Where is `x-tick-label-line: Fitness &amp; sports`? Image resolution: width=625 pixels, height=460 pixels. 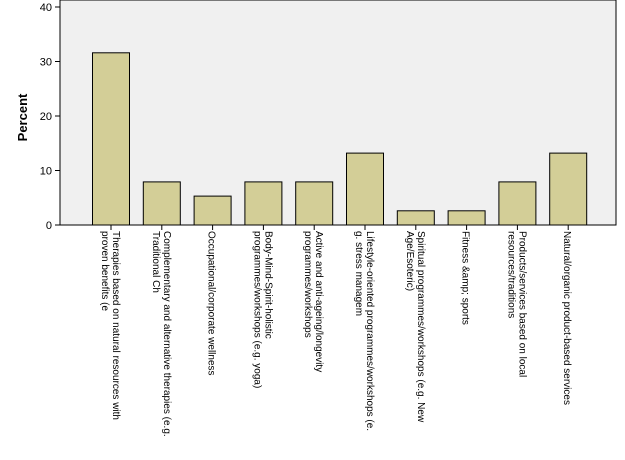 x-tick-label-line: Fitness &amp; sports is located at coordinates (465, 278).